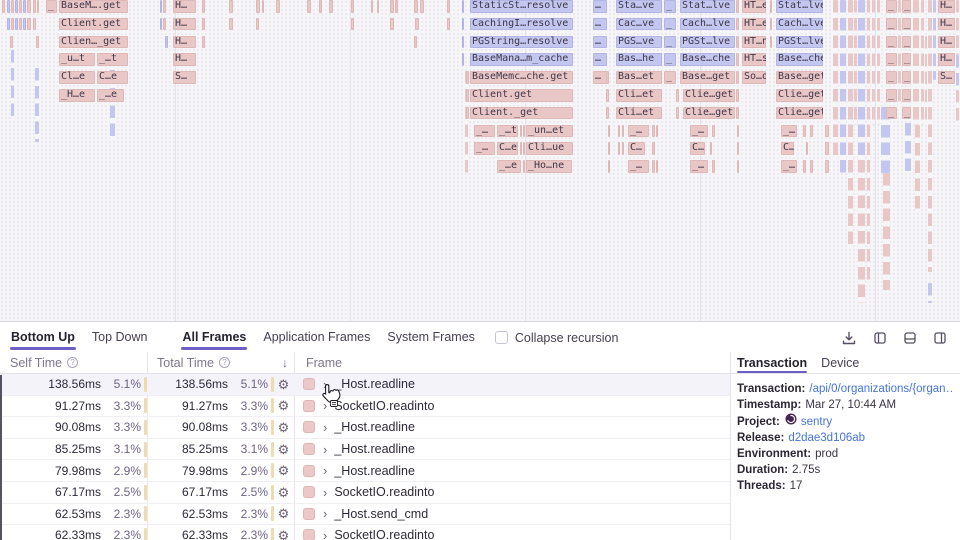  Describe the element at coordinates (549, 148) in the screenshot. I see `flame-frame: Cli…ue` at that location.